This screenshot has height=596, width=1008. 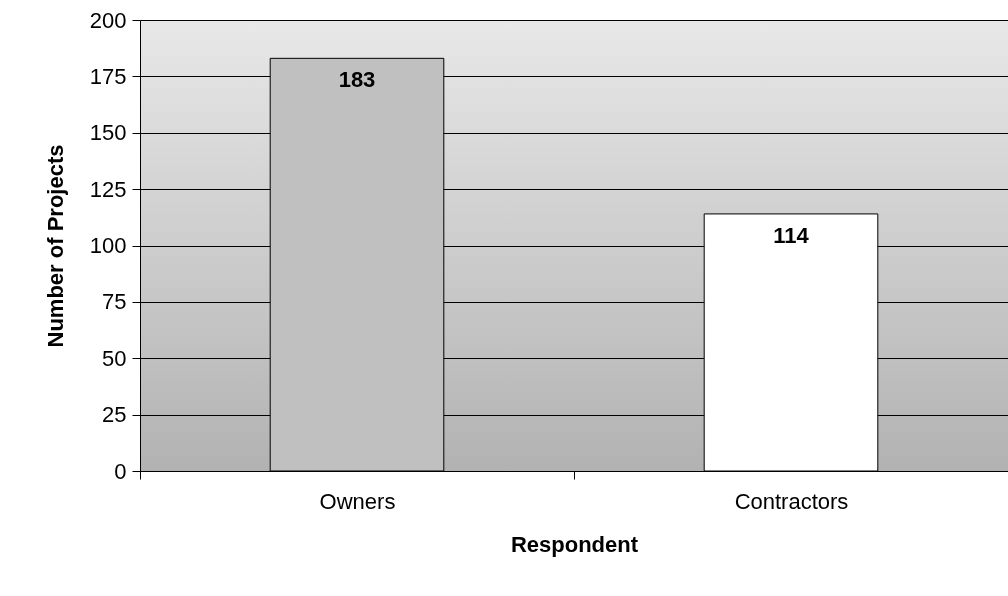 What do you see at coordinates (114, 302) in the screenshot?
I see `y-tick-label: 75` at bounding box center [114, 302].